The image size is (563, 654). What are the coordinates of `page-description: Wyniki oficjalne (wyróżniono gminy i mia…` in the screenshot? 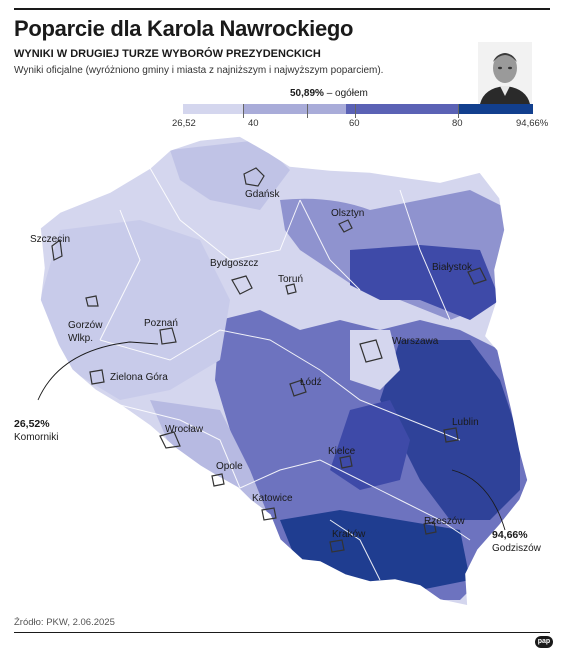 It's located at (199, 70).